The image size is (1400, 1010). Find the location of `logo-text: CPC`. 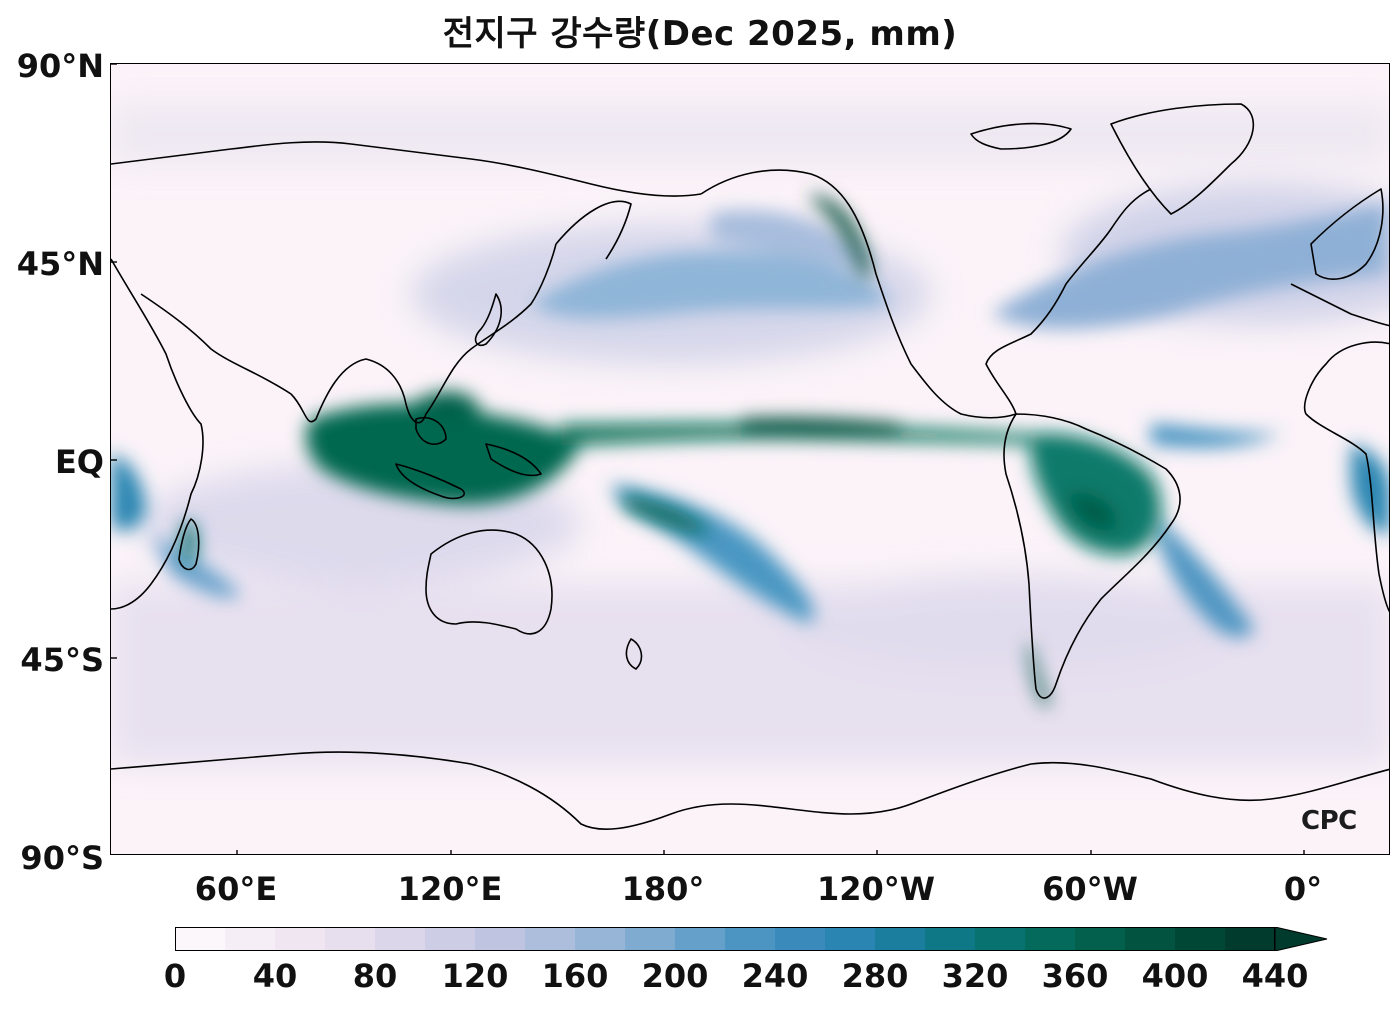

logo-text: CPC is located at coordinates (1329, 821).